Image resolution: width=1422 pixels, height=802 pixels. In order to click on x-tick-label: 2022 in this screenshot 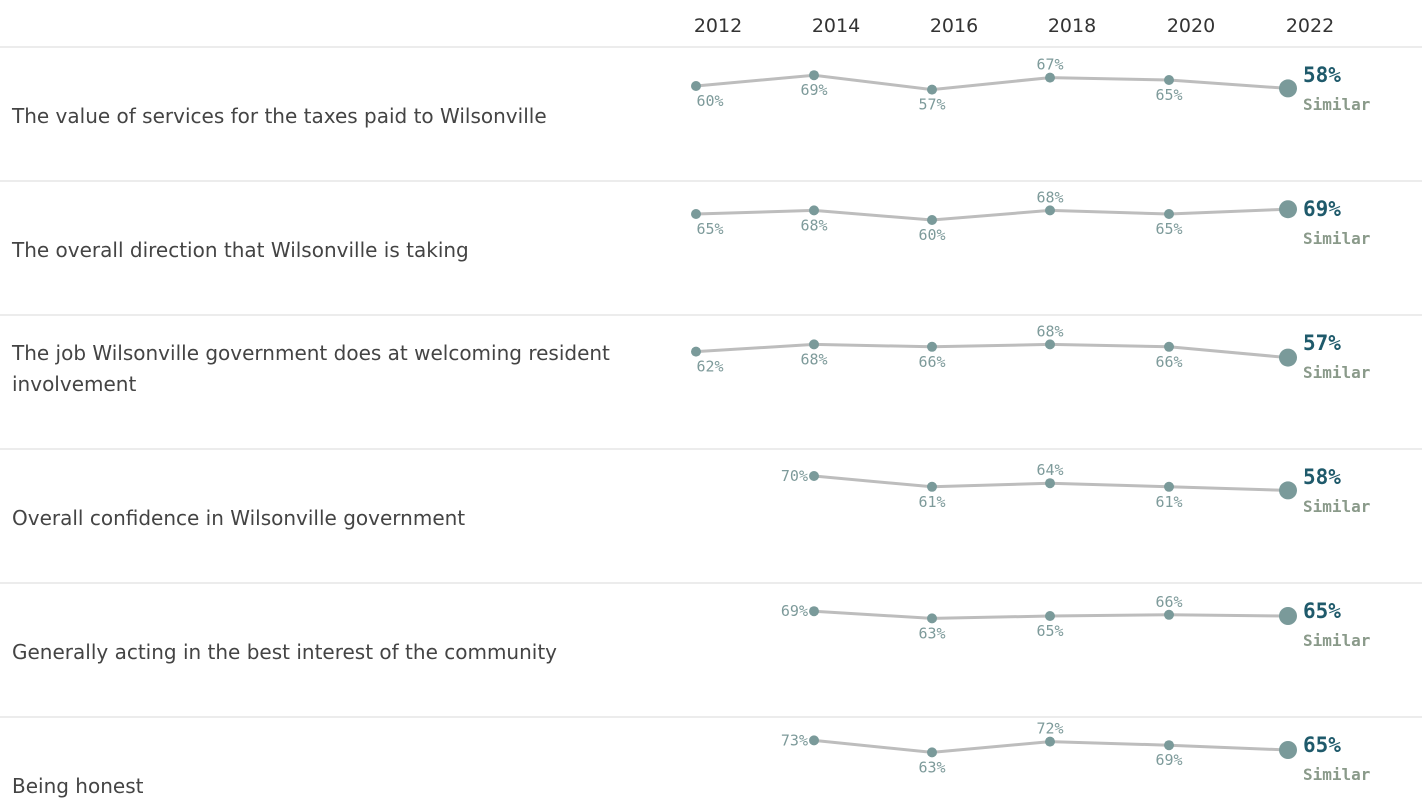, I will do `click(1310, 26)`.